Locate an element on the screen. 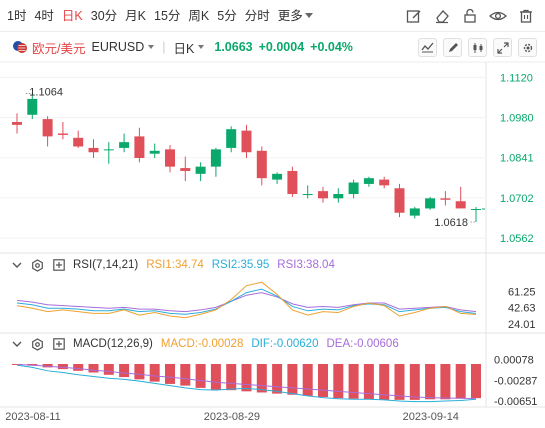 The image size is (545, 428). timeframe-button: 分时 is located at coordinates (257, 15).